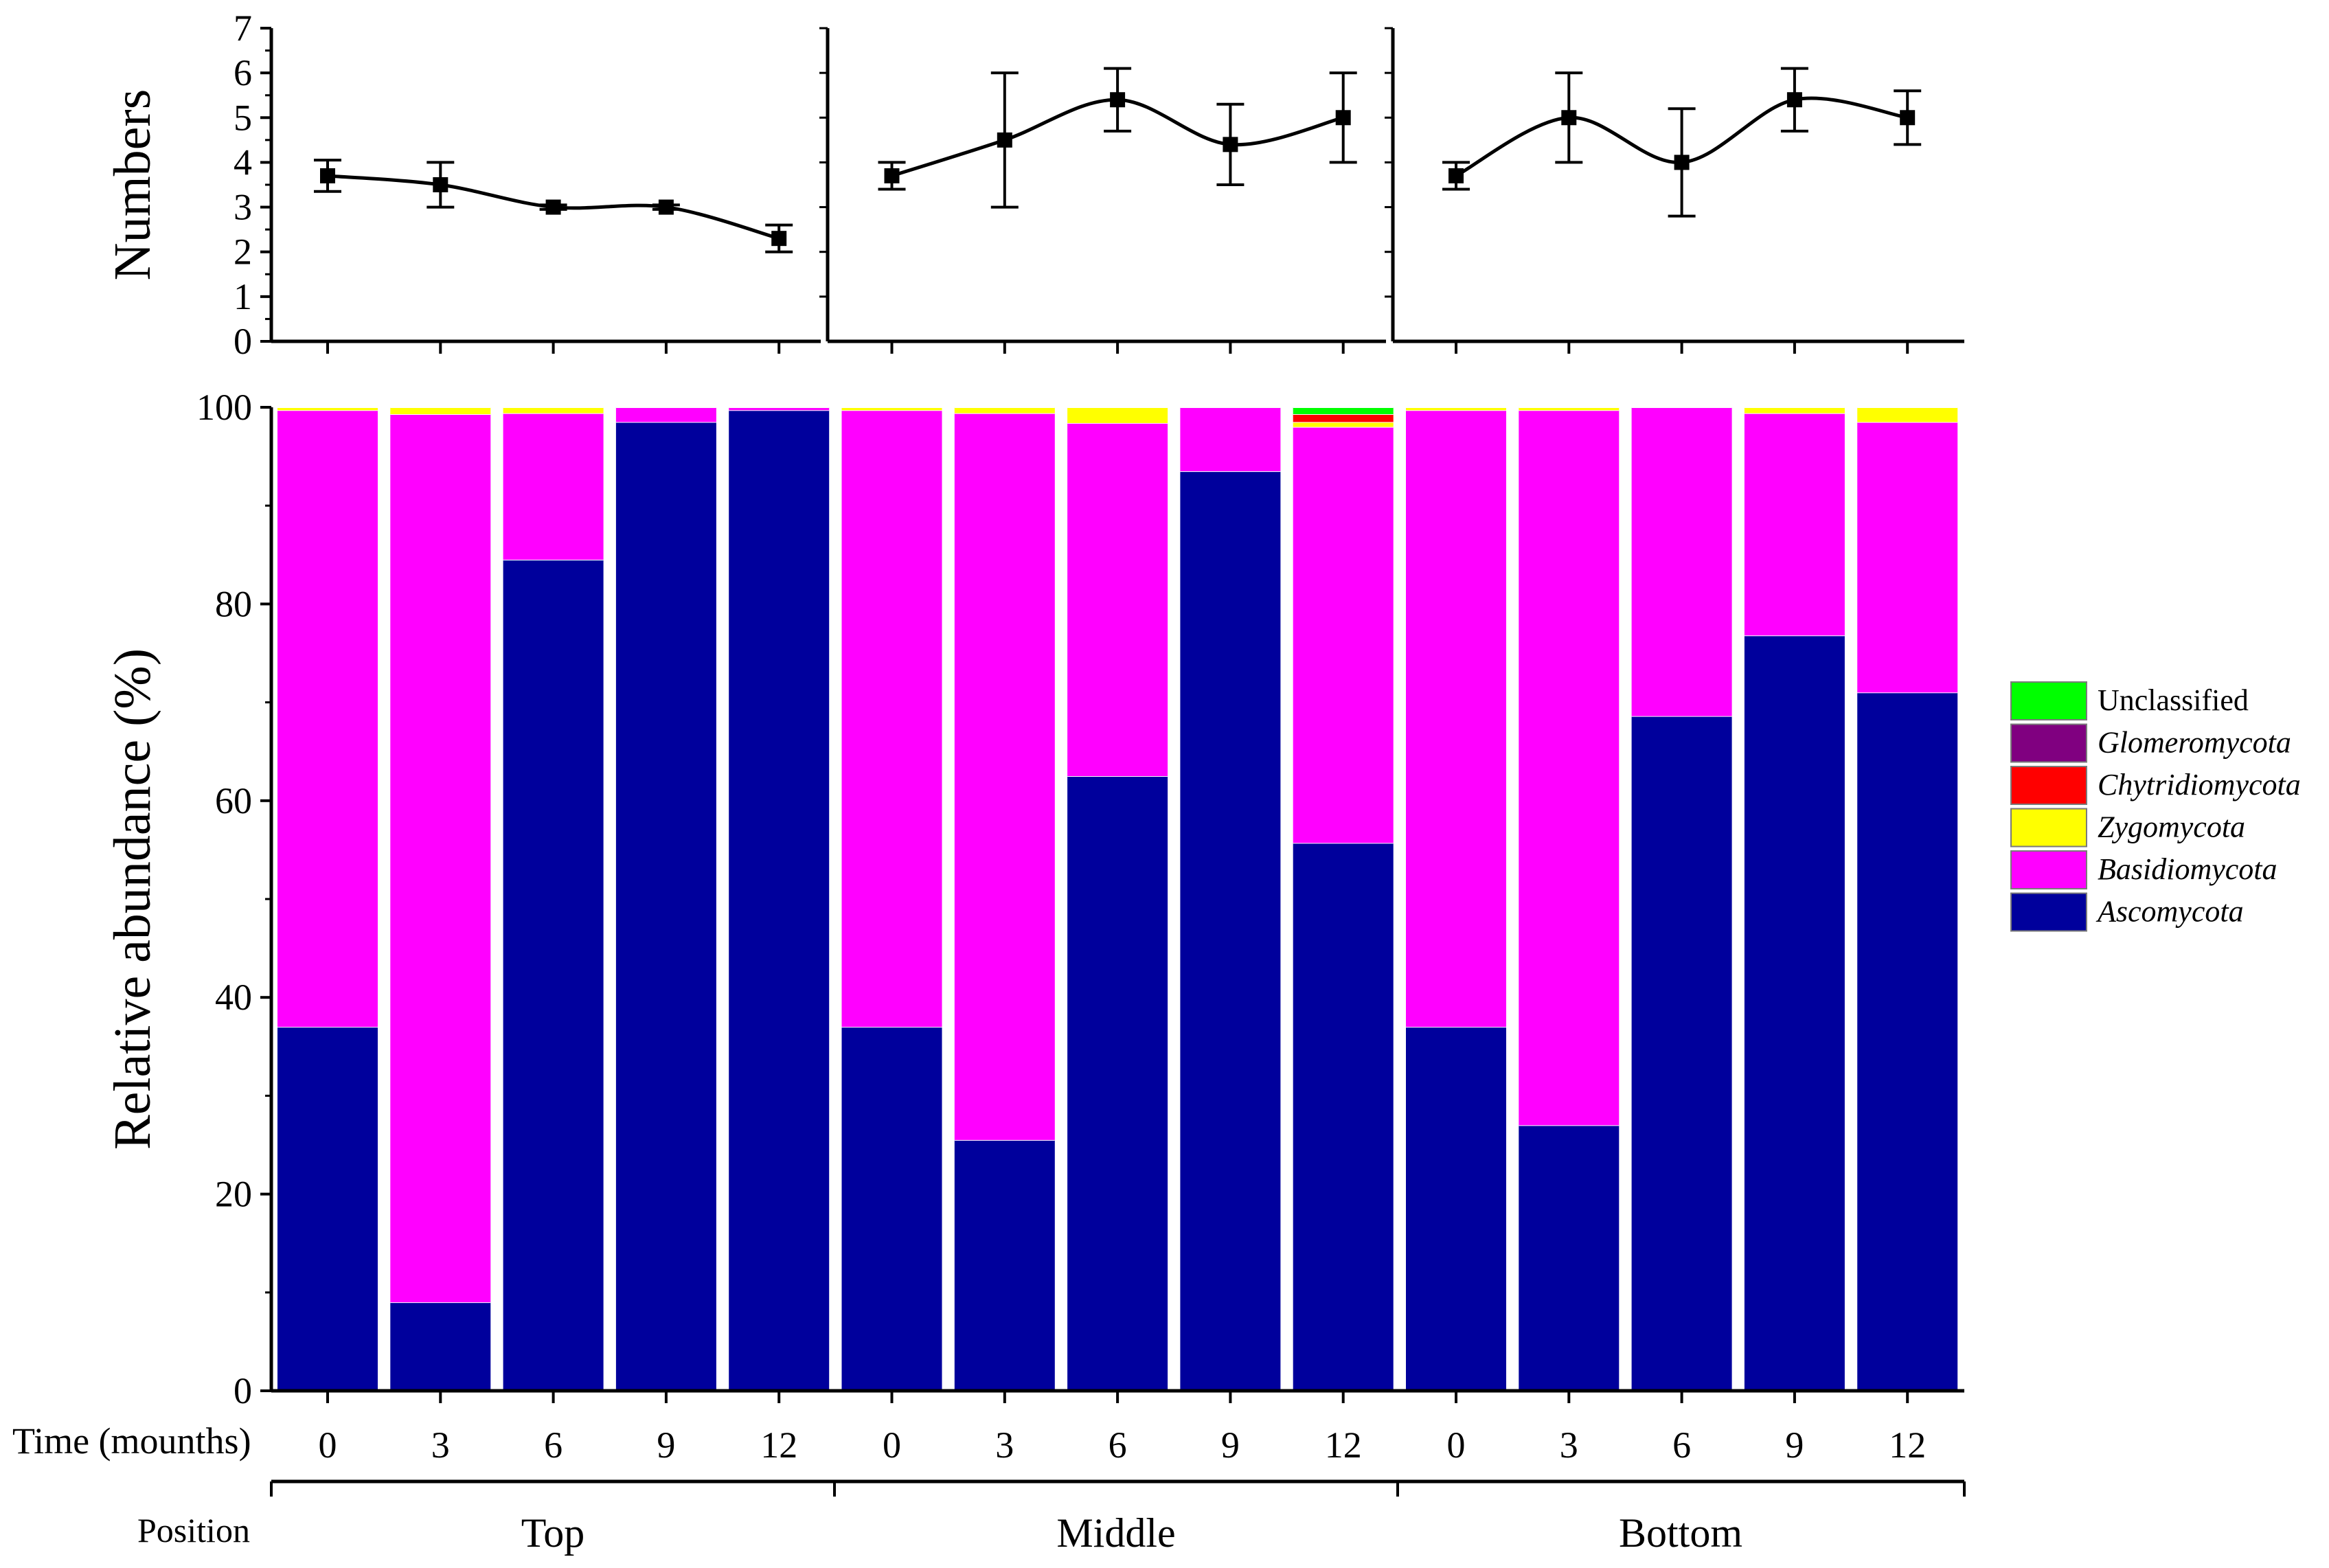  I want to click on numbers-y-tick-label: 5, so click(243, 118).